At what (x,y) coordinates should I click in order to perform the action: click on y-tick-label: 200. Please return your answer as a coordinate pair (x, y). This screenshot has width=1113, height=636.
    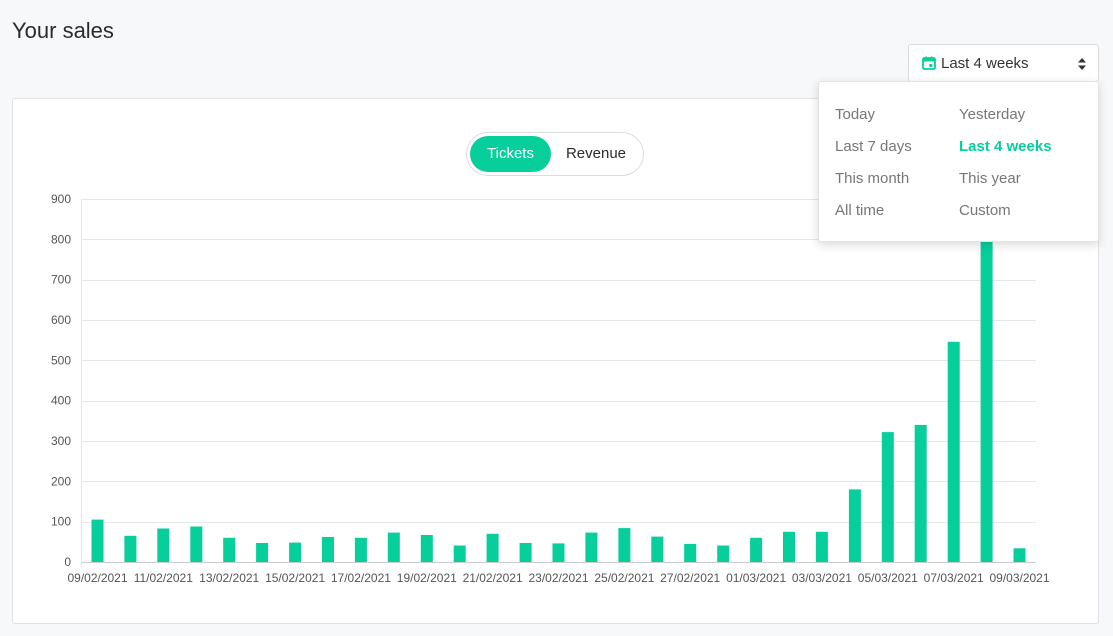
    Looking at the image, I should click on (61, 481).